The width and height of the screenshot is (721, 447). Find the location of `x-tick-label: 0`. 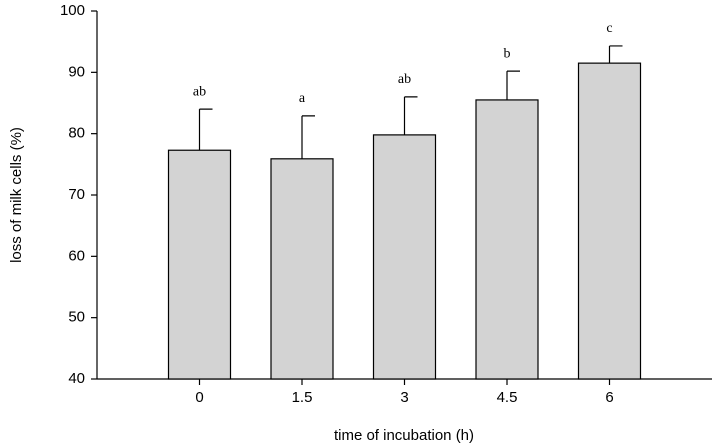

x-tick-label: 0 is located at coordinates (199, 397).